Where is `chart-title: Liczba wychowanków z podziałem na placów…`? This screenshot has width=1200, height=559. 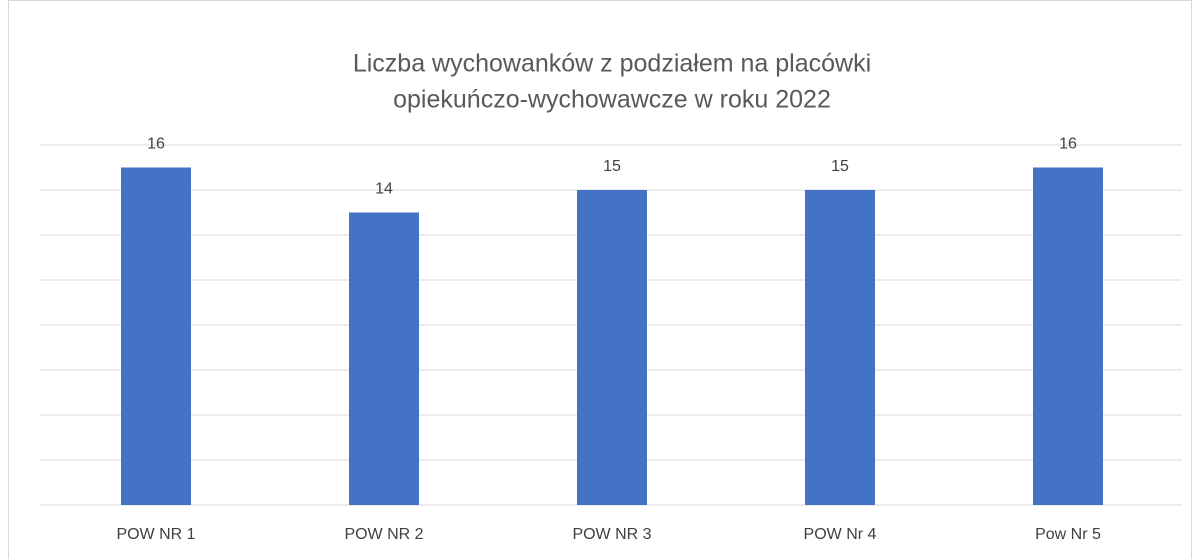 chart-title: Liczba wychowanków z podziałem na placów… is located at coordinates (612, 64).